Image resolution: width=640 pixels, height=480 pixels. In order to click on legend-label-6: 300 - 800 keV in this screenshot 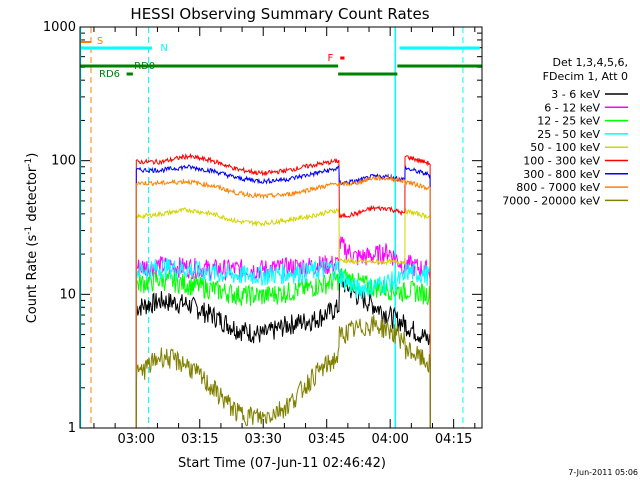, I will do `click(561, 174)`.